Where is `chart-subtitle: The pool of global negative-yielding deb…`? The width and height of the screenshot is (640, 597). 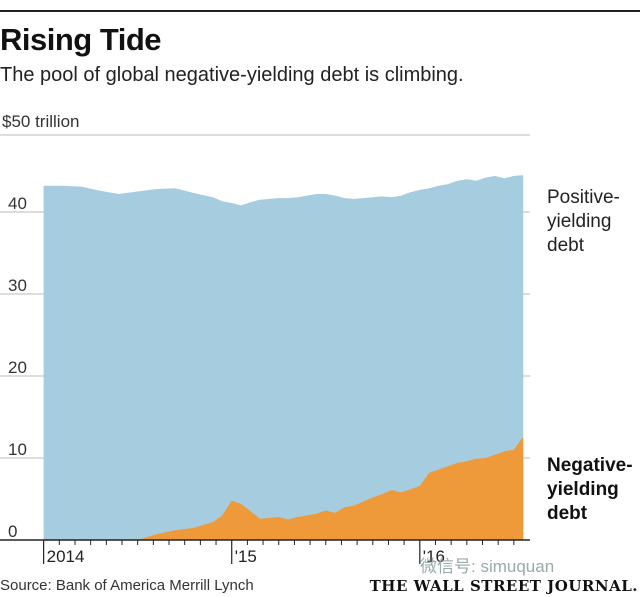 chart-subtitle: The pool of global negative-yielding deb… is located at coordinates (232, 75).